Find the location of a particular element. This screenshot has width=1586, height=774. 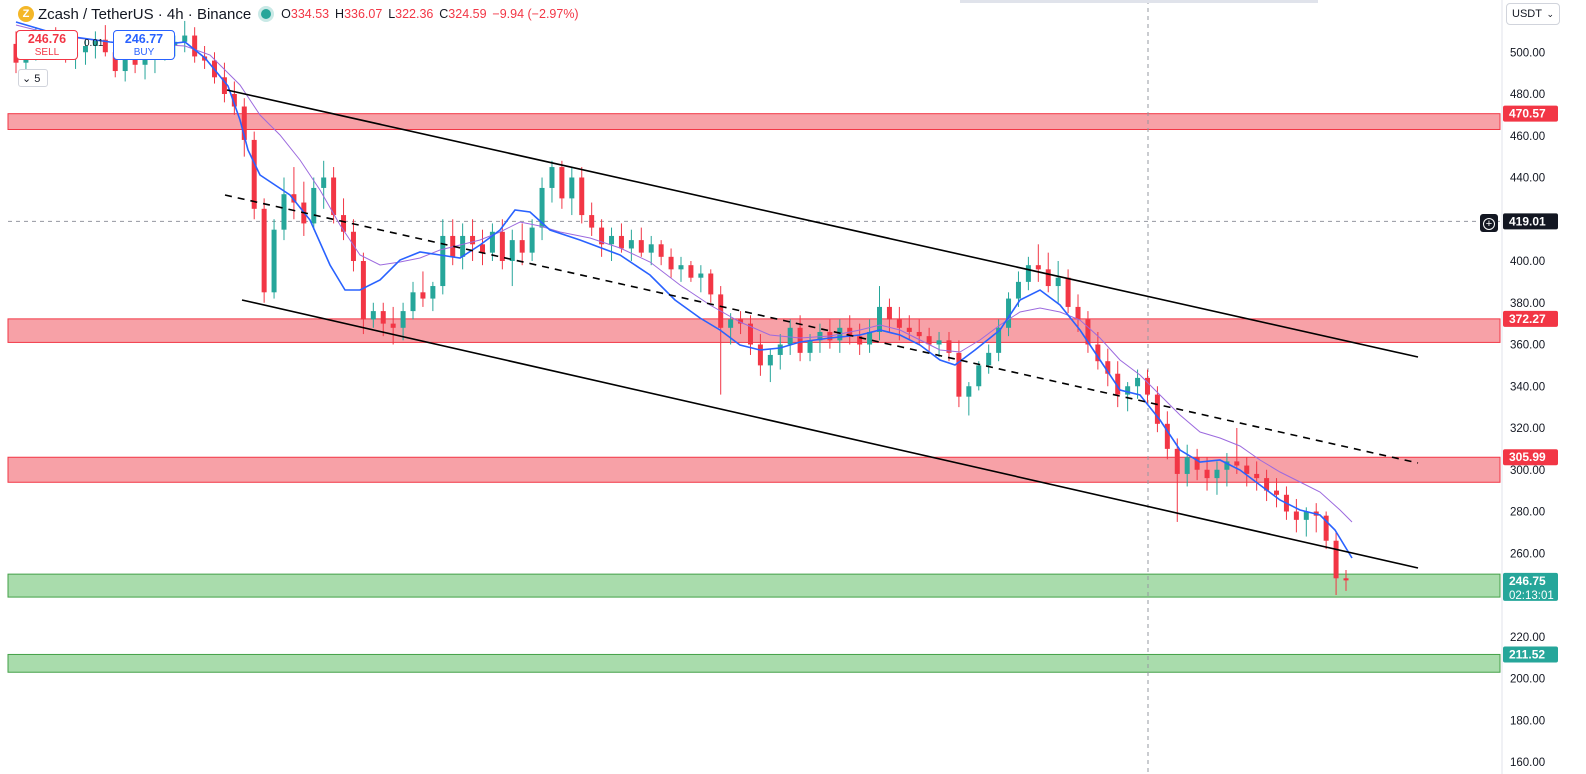

spread-value: 0.01 is located at coordinates (94, 43).